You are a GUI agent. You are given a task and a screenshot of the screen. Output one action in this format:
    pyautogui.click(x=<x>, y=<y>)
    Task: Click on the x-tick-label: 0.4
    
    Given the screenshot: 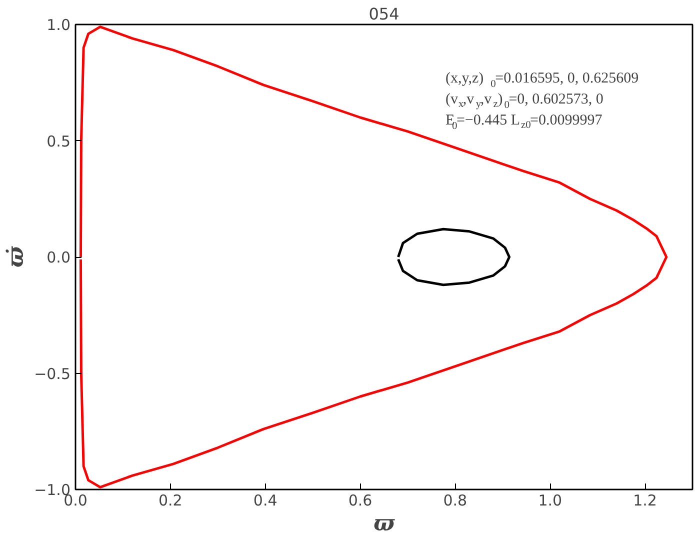 What is the action you would take?
    pyautogui.click(x=265, y=501)
    